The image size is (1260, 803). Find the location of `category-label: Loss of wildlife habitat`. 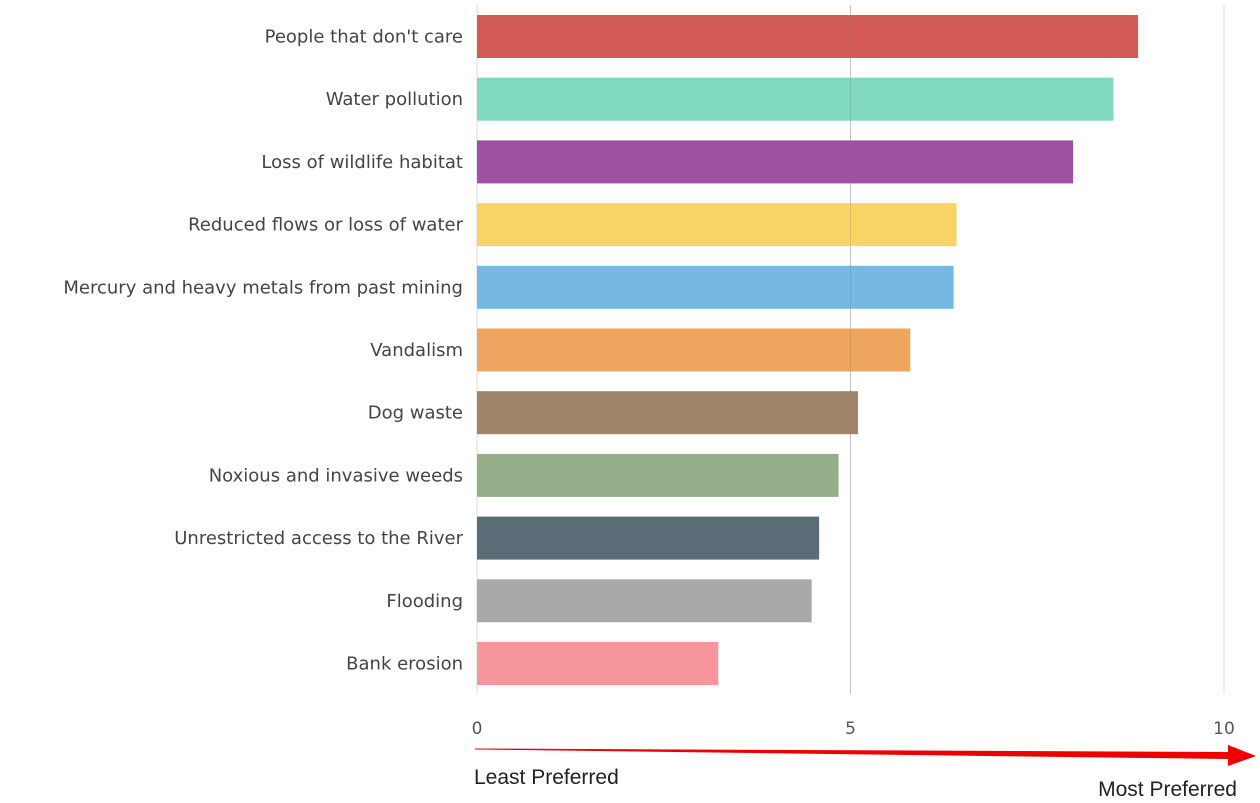

category-label: Loss of wildlife habitat is located at coordinates (362, 162).